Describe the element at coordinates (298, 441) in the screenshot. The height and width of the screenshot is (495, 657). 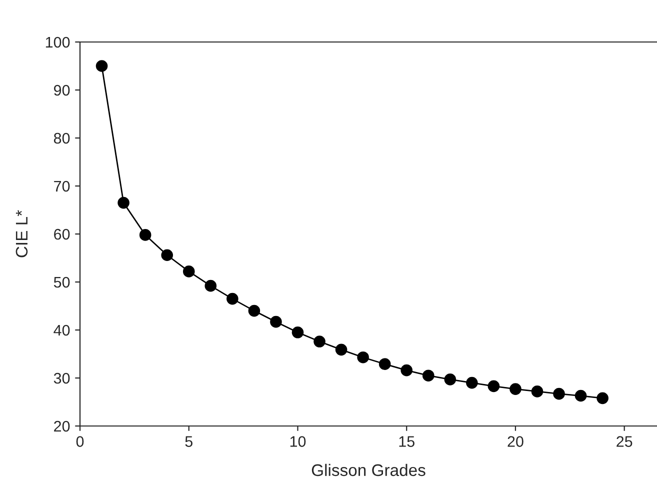
I see `x-tick-label: 10` at that location.